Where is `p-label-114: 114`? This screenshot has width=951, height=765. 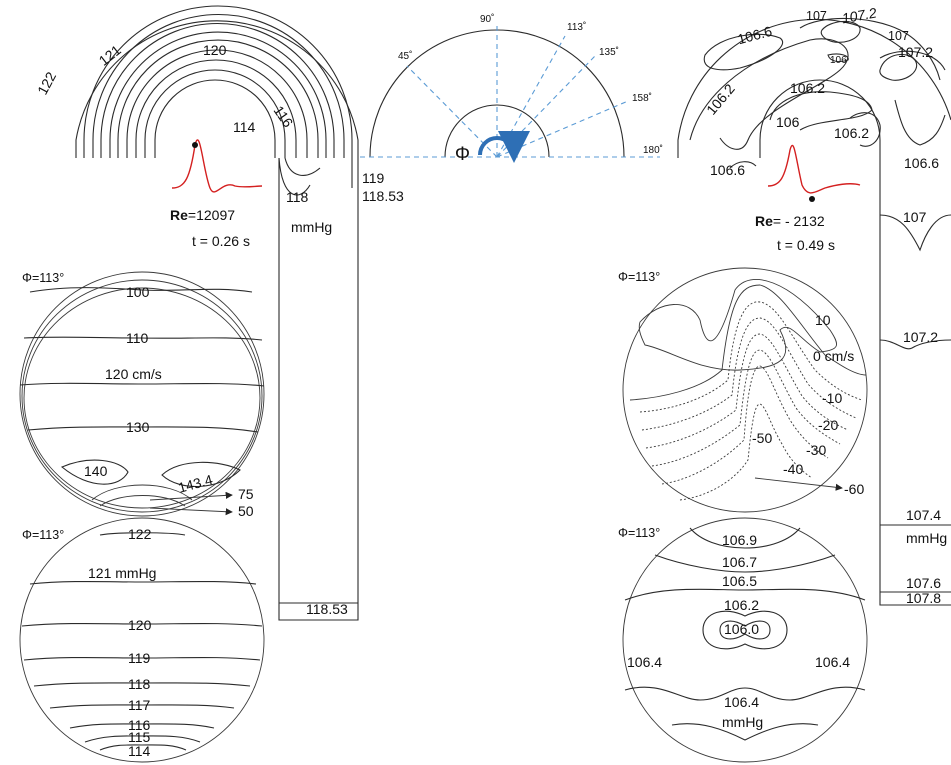
p-label-114: 114 is located at coordinates (139, 751).